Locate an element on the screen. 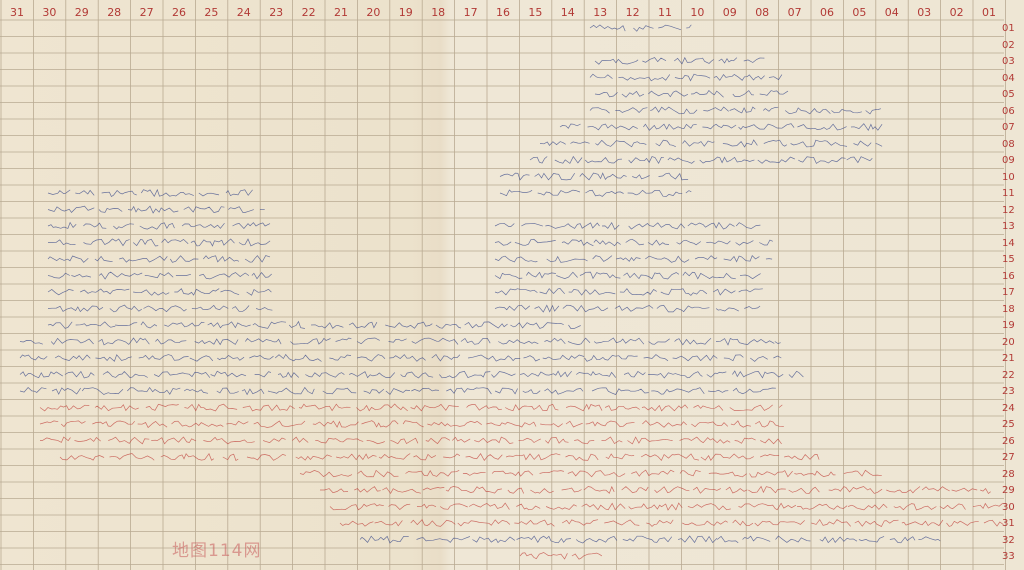 The image size is (1024, 570). column-number: 21 is located at coordinates (341, 12).